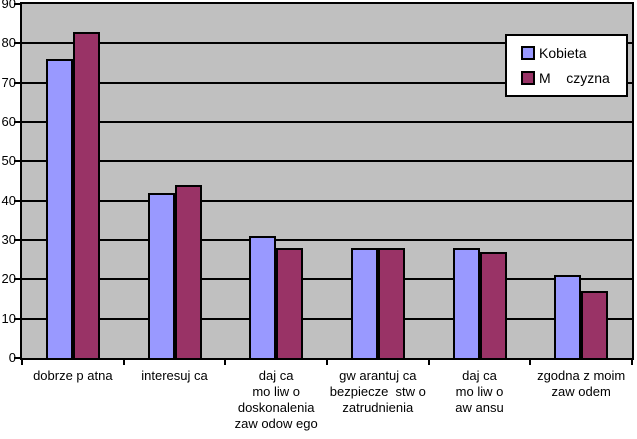  What do you see at coordinates (528, 78) in the screenshot?
I see `legend-swatch-mezczyzna` at bounding box center [528, 78].